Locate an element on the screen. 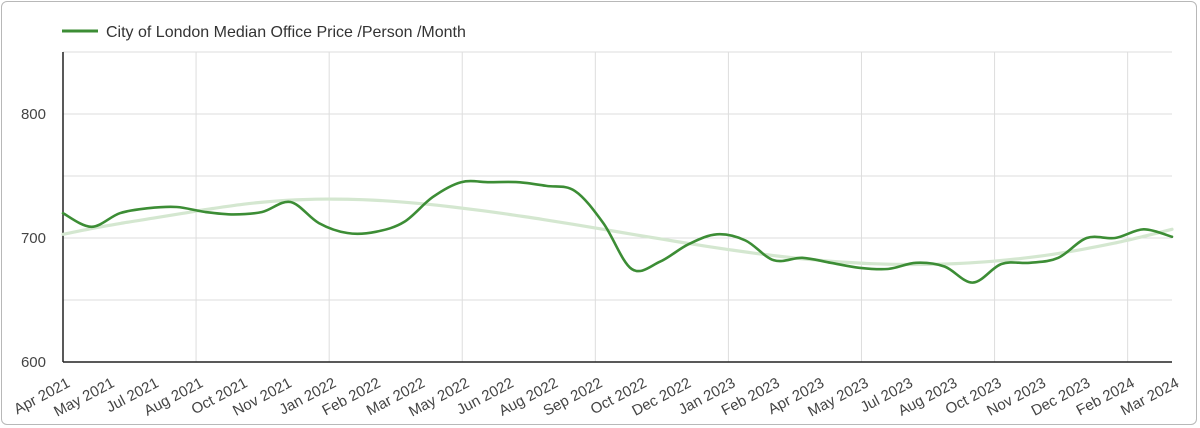 The image size is (1200, 428). y-tick-label: 700 is located at coordinates (33, 238).